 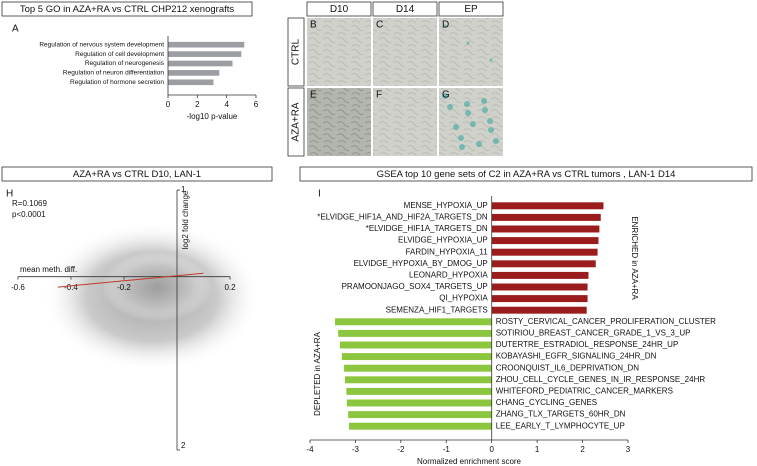 What do you see at coordinates (230, 287) in the screenshot?
I see `x-tick-label: 0.2` at bounding box center [230, 287].